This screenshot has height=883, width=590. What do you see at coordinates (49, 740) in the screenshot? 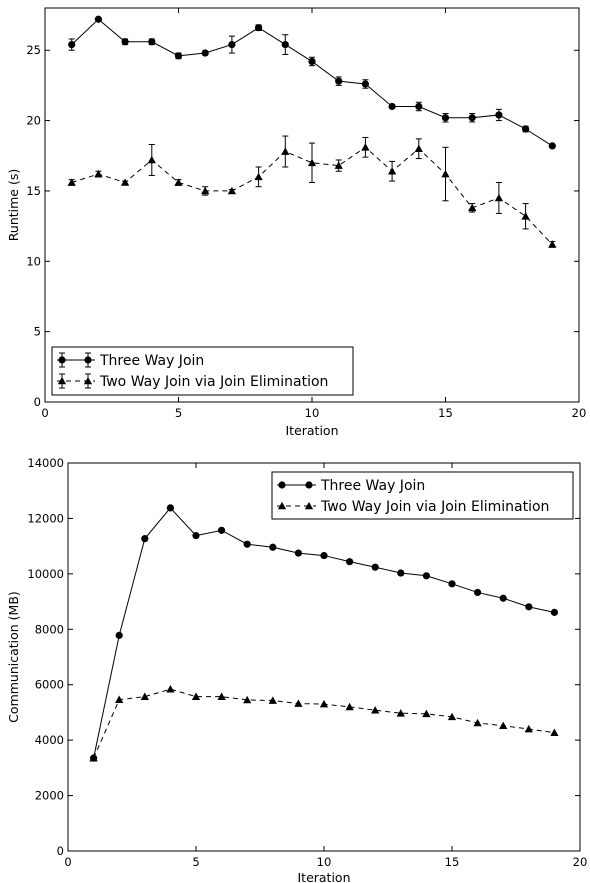
I see `y-tick-label: 4000` at bounding box center [49, 740].